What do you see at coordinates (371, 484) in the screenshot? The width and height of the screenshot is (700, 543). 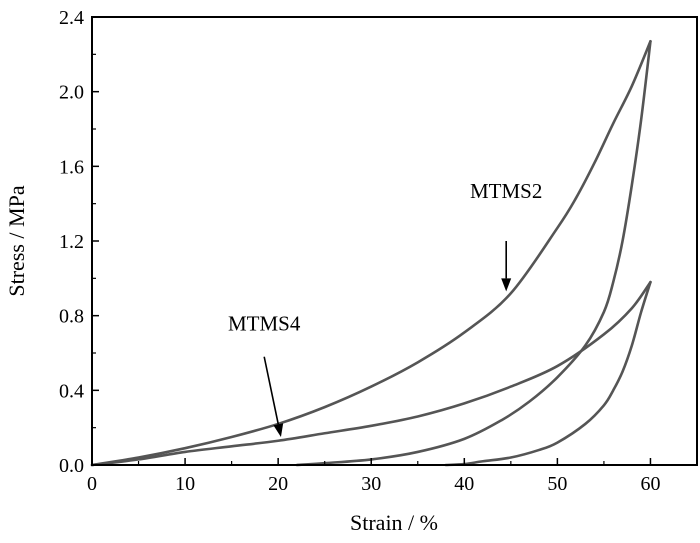 I see `x-tick-label: 30` at bounding box center [371, 484].